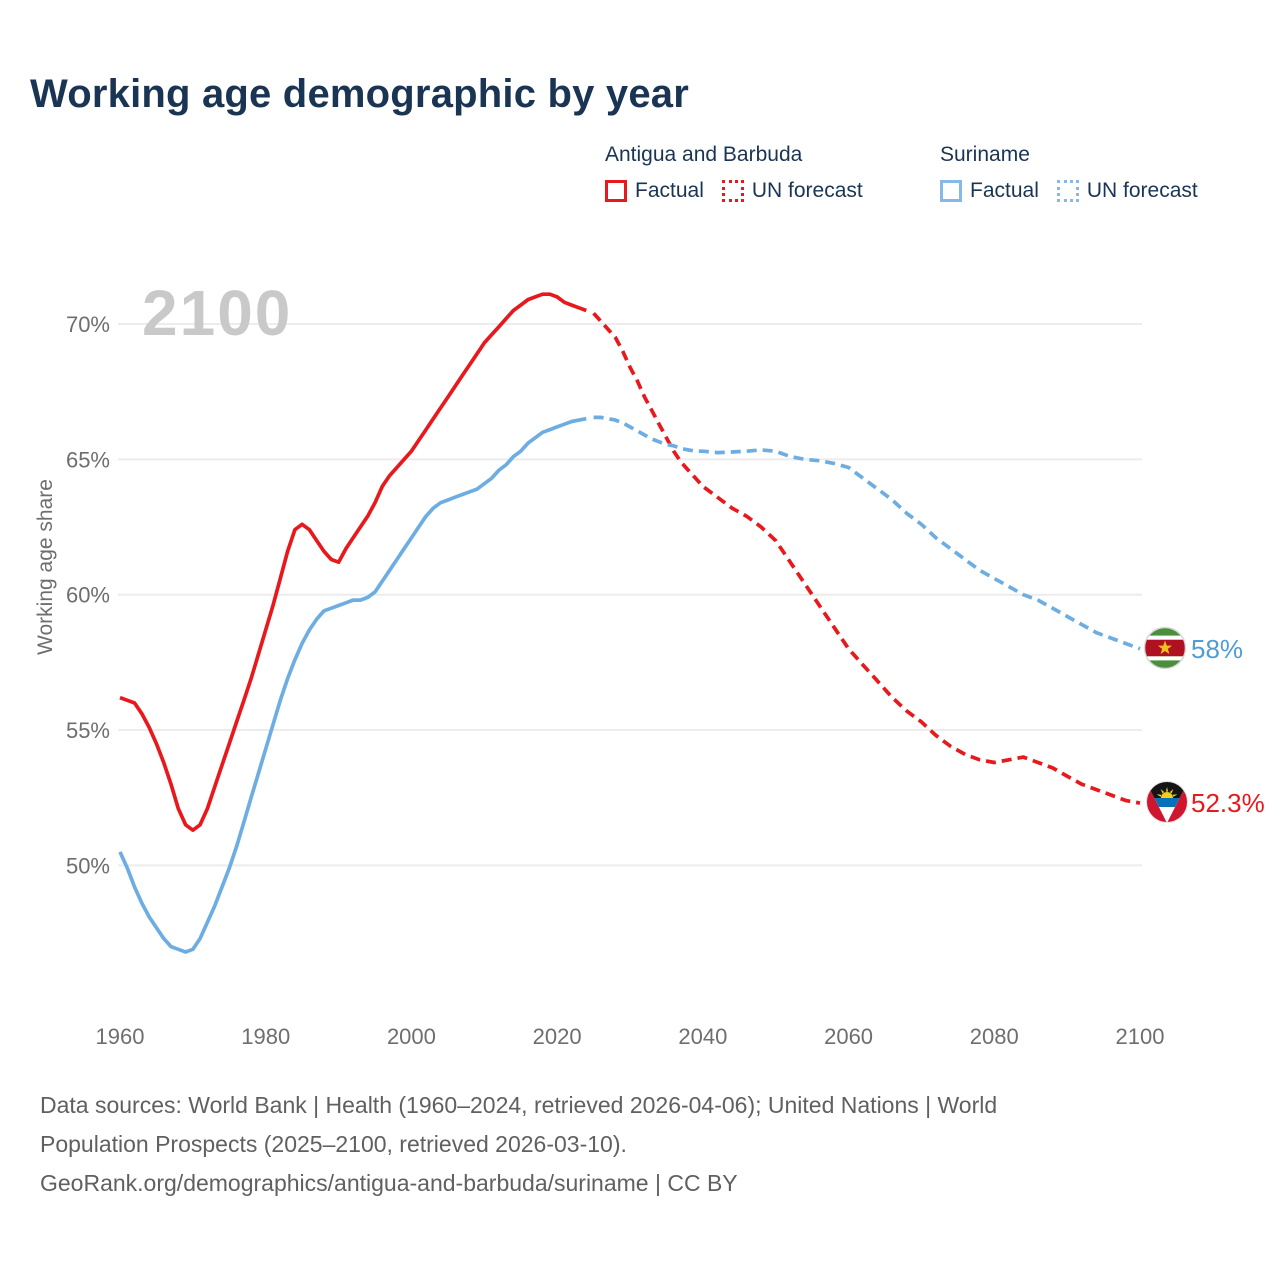  I want to click on watermark-year: 2100, so click(217, 313).